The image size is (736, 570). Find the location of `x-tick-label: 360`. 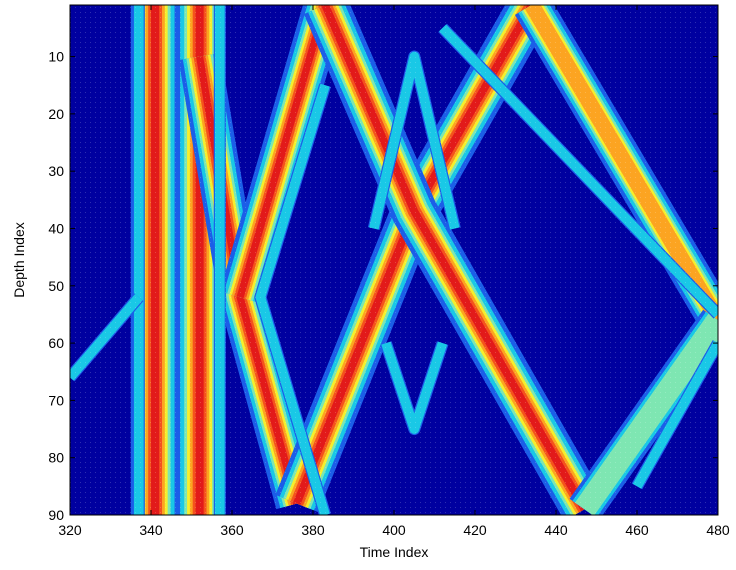

x-tick-label: 360 is located at coordinates (232, 530).